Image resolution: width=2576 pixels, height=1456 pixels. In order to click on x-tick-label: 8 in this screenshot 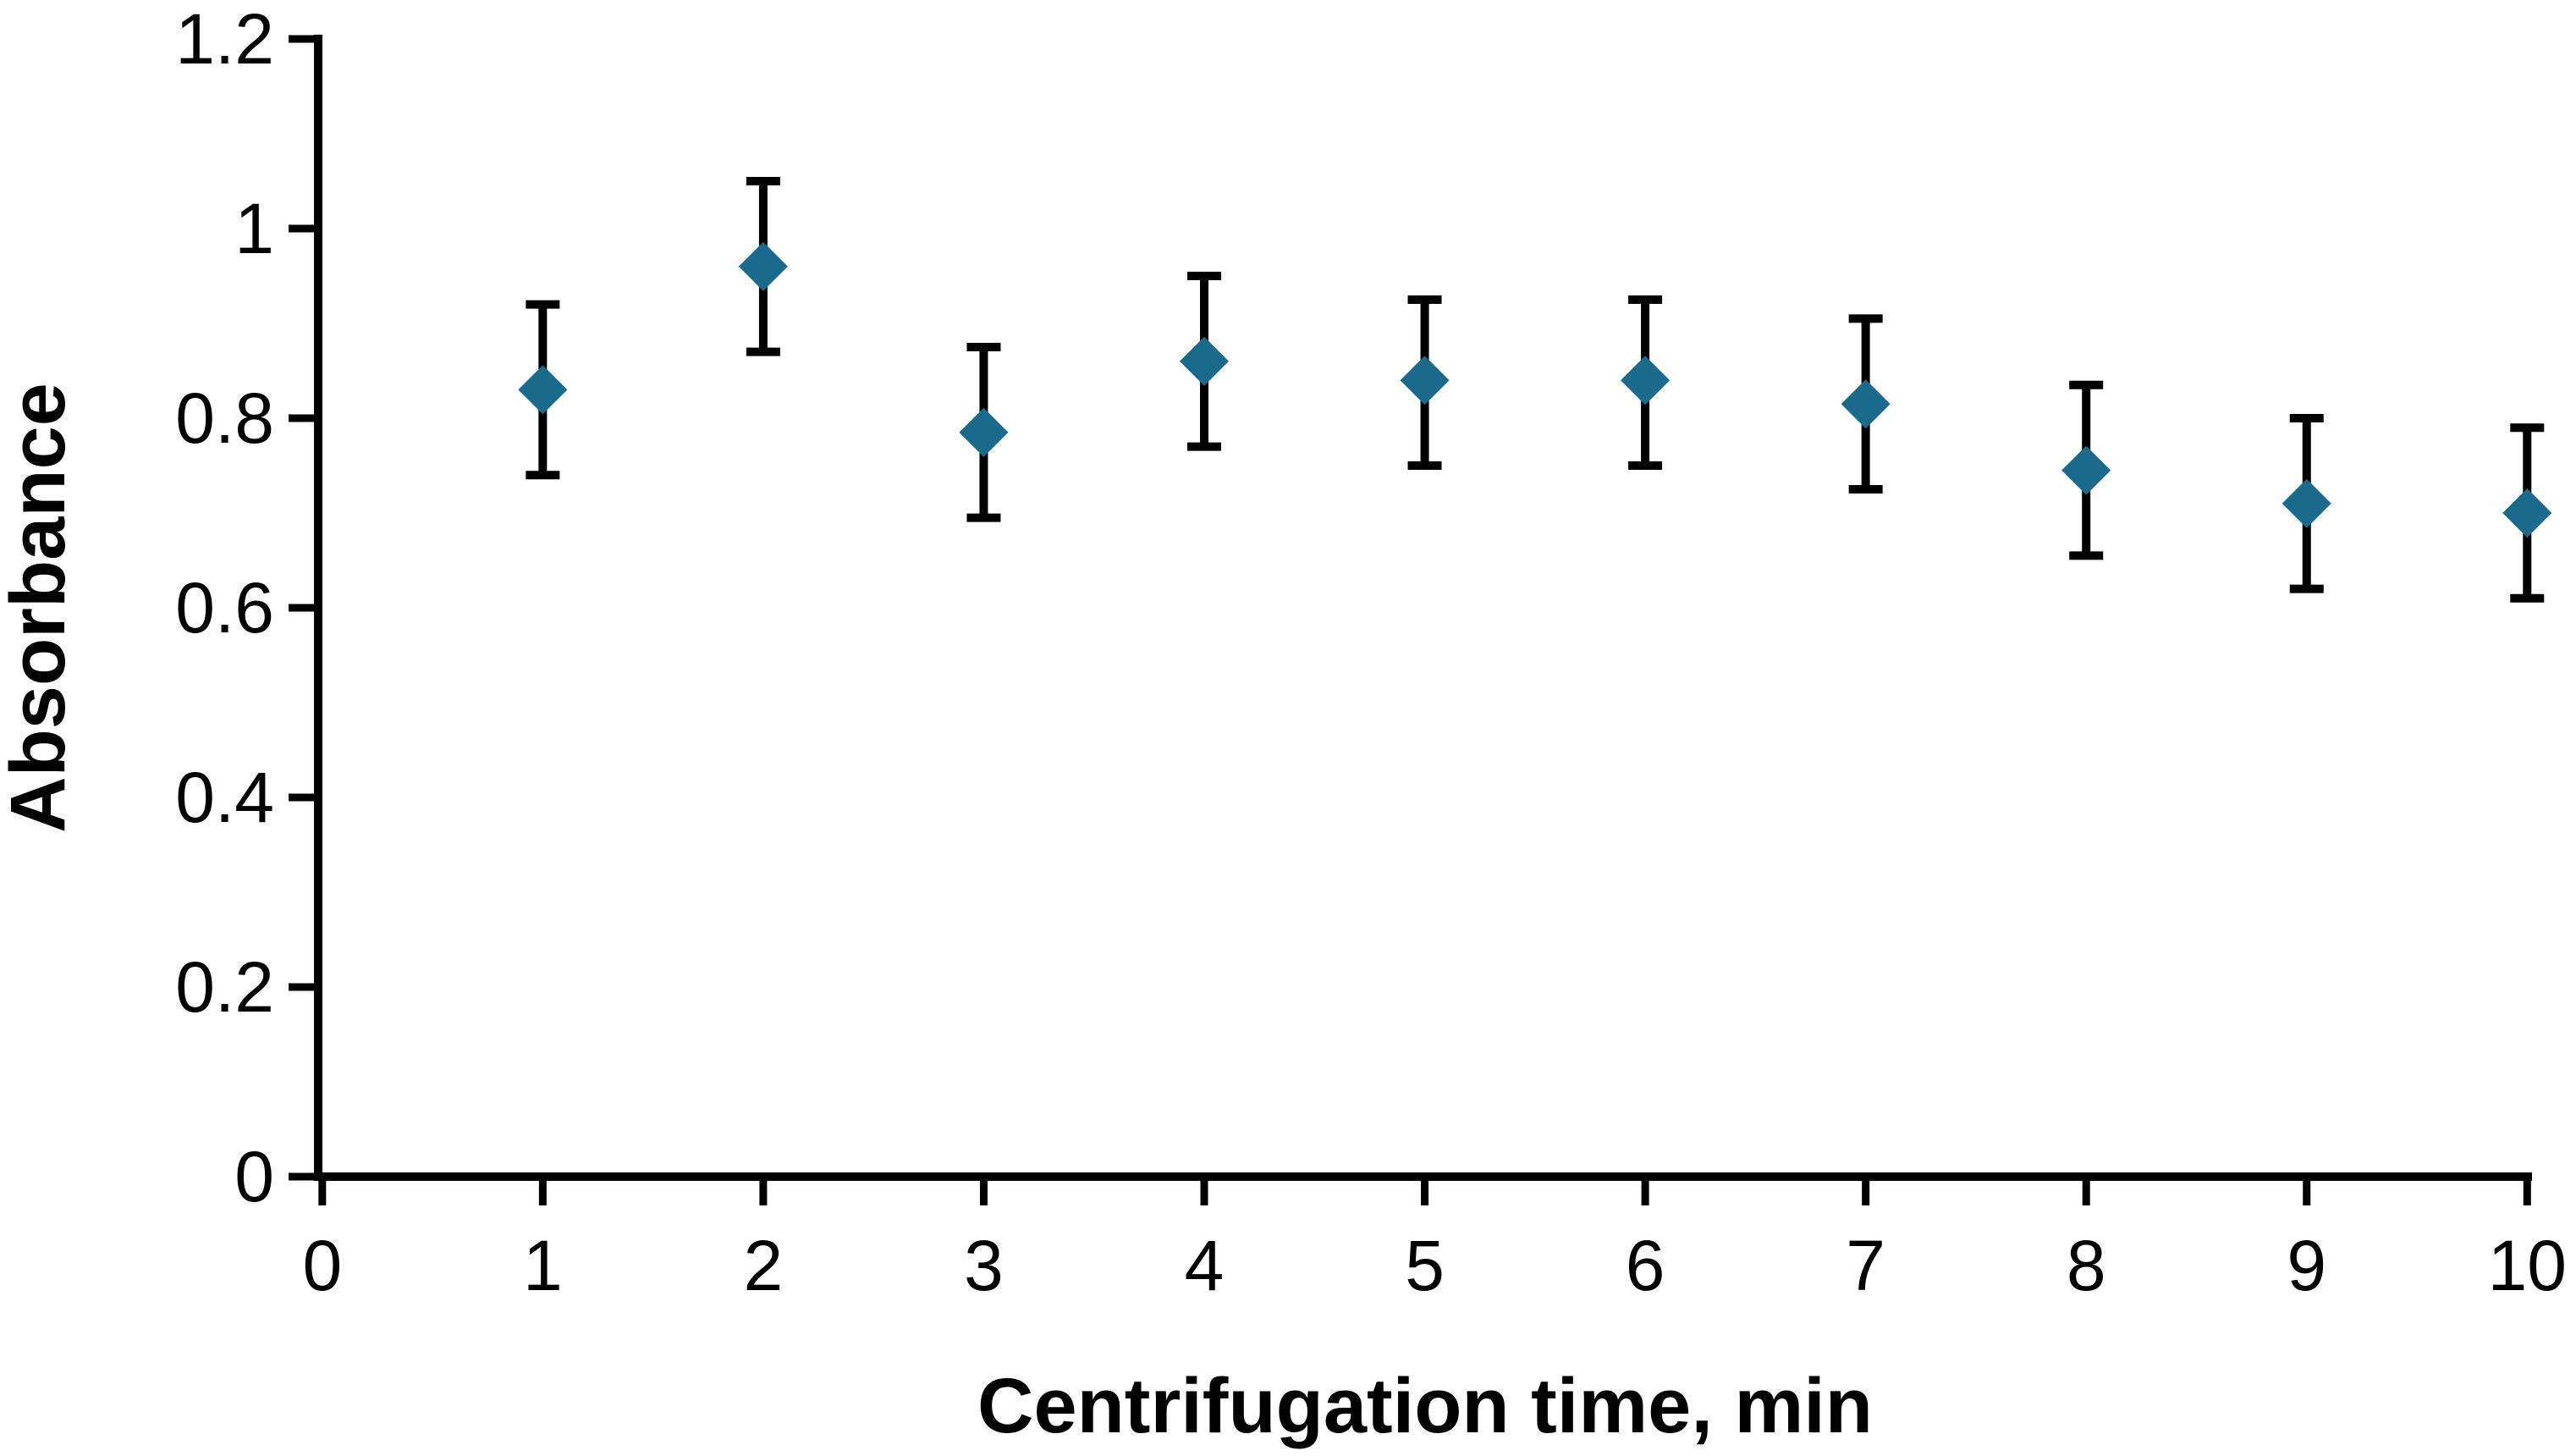, I will do `click(2086, 1265)`.